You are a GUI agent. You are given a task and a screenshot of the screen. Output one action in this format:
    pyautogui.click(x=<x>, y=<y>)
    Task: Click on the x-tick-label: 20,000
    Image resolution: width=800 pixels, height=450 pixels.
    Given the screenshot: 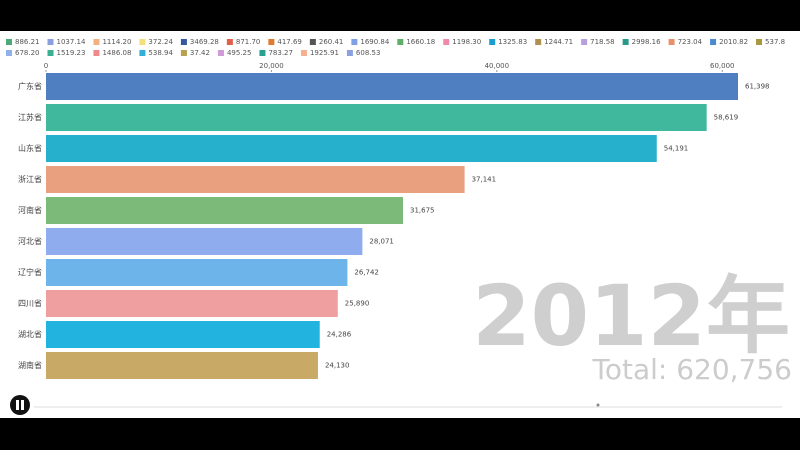 What is the action you would take?
    pyautogui.click(x=271, y=66)
    